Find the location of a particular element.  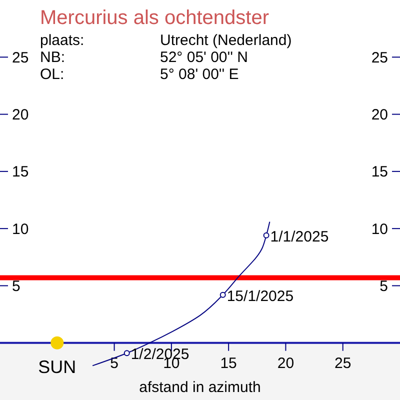

y2-tick-label: 25 is located at coordinates (379, 57).